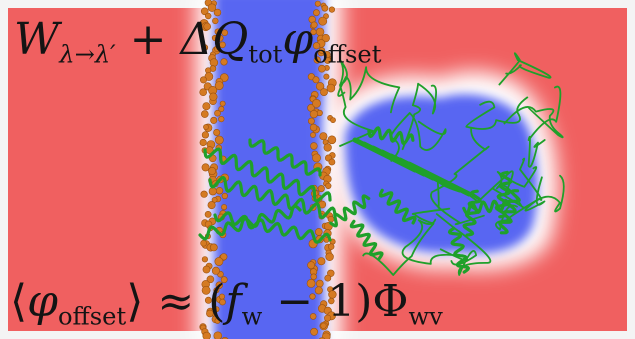 The image size is (635, 339). I want to click on eq-subscript-tot: tot, so click(265, 54).